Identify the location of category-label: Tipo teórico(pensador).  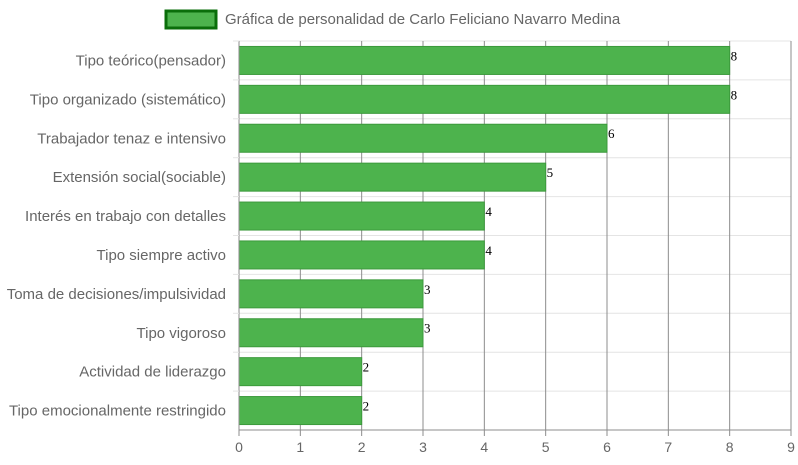
(151, 60).